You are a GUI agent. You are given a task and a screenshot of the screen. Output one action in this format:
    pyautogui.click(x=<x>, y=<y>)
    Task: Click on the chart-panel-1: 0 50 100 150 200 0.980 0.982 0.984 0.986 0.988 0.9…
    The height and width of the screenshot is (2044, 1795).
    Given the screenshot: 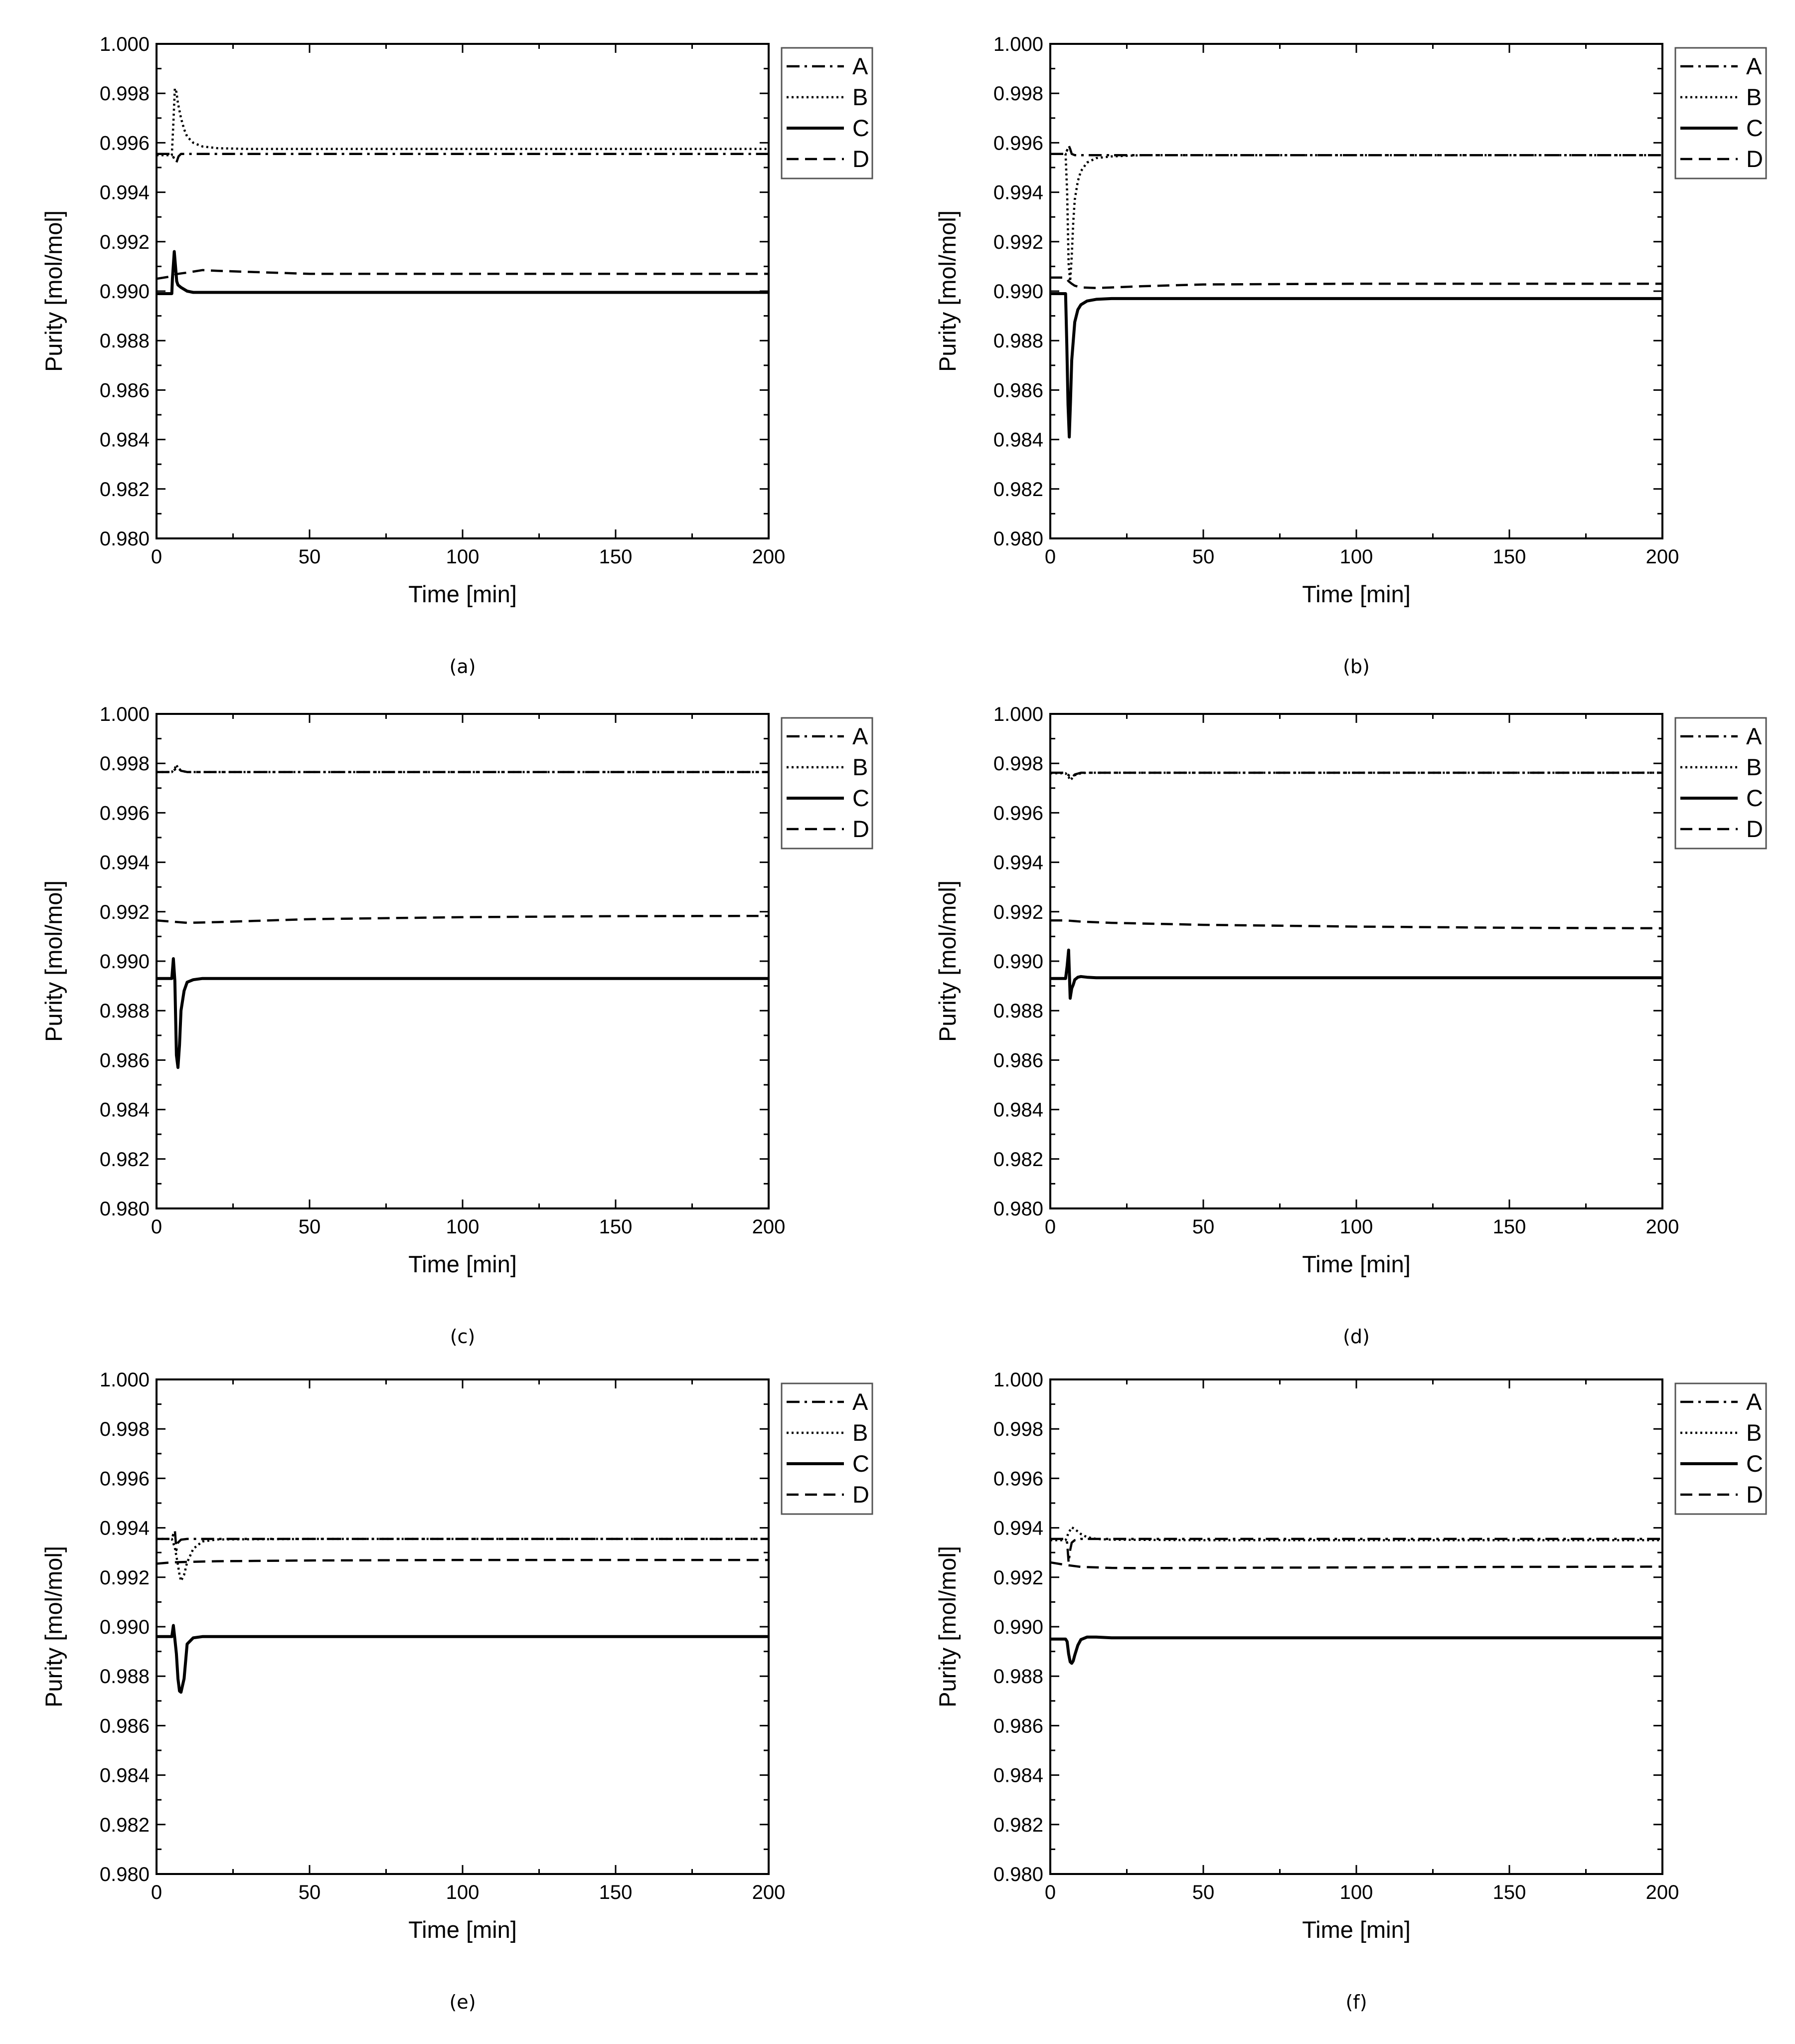 What is the action you would take?
    pyautogui.click(x=456, y=355)
    